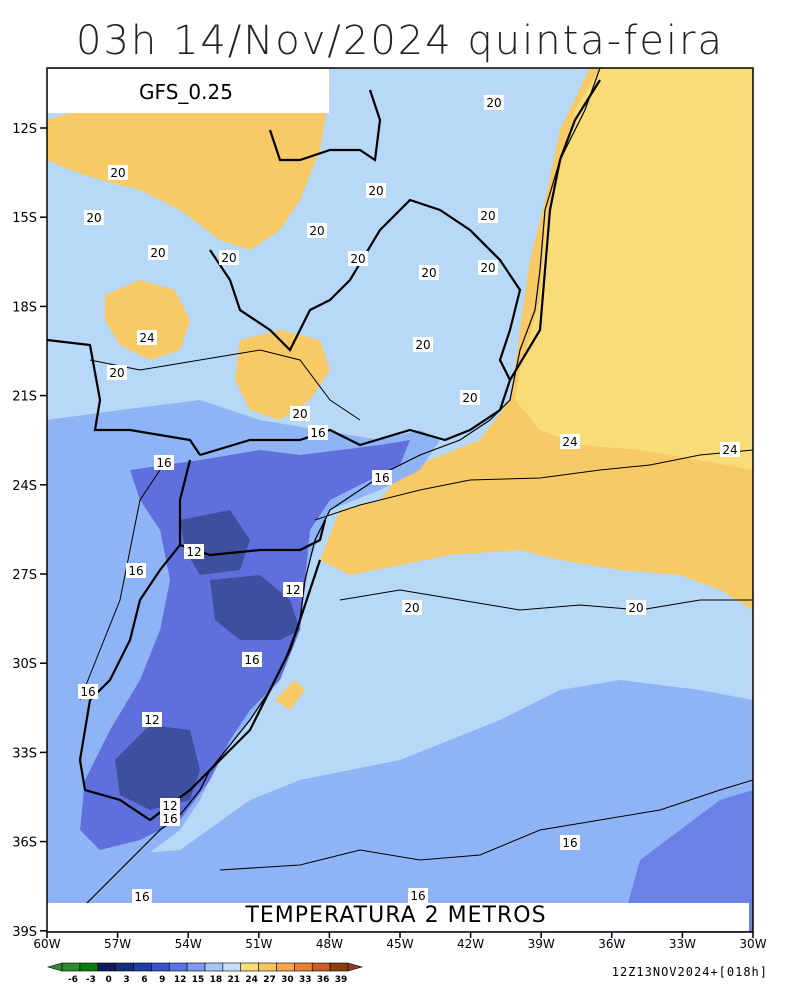  I want to click on lat-tick-label: 27S, so click(24, 575).